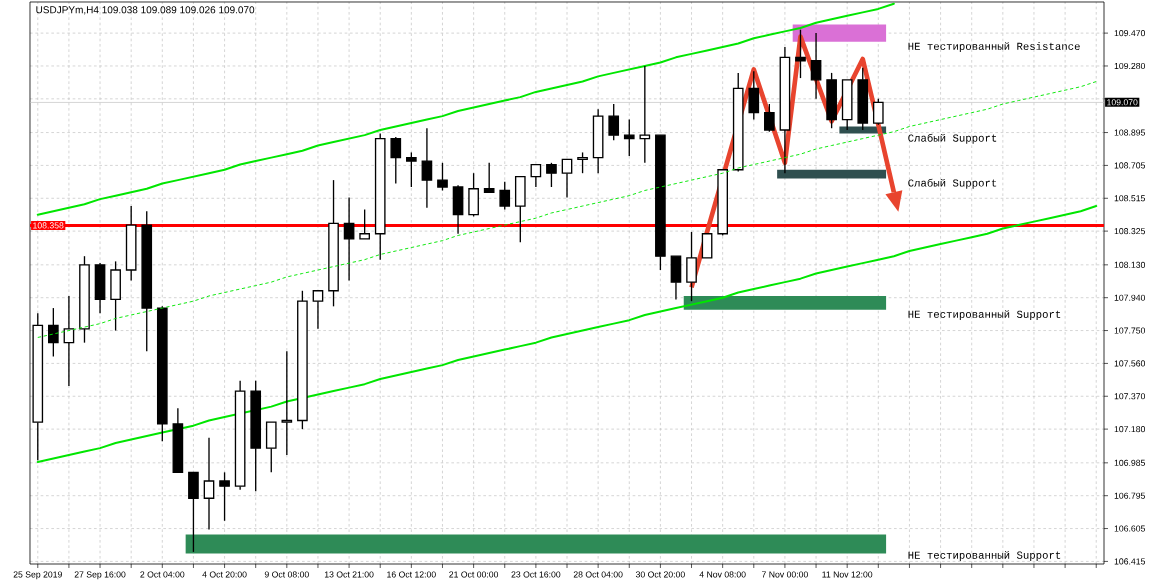 The height and width of the screenshot is (586, 1150). I want to click on y-tick-label: 108.895, so click(1130, 132).